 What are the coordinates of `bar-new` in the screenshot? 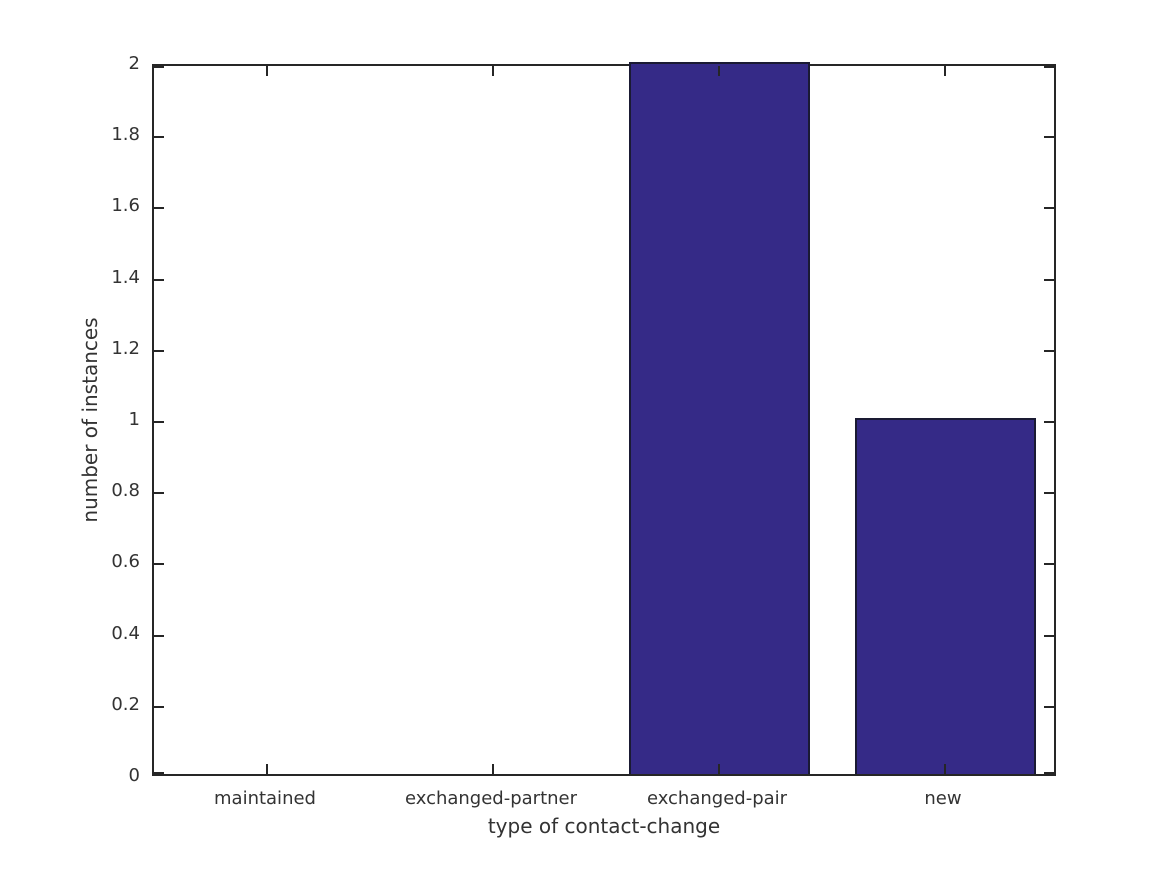 It's located at (945, 596).